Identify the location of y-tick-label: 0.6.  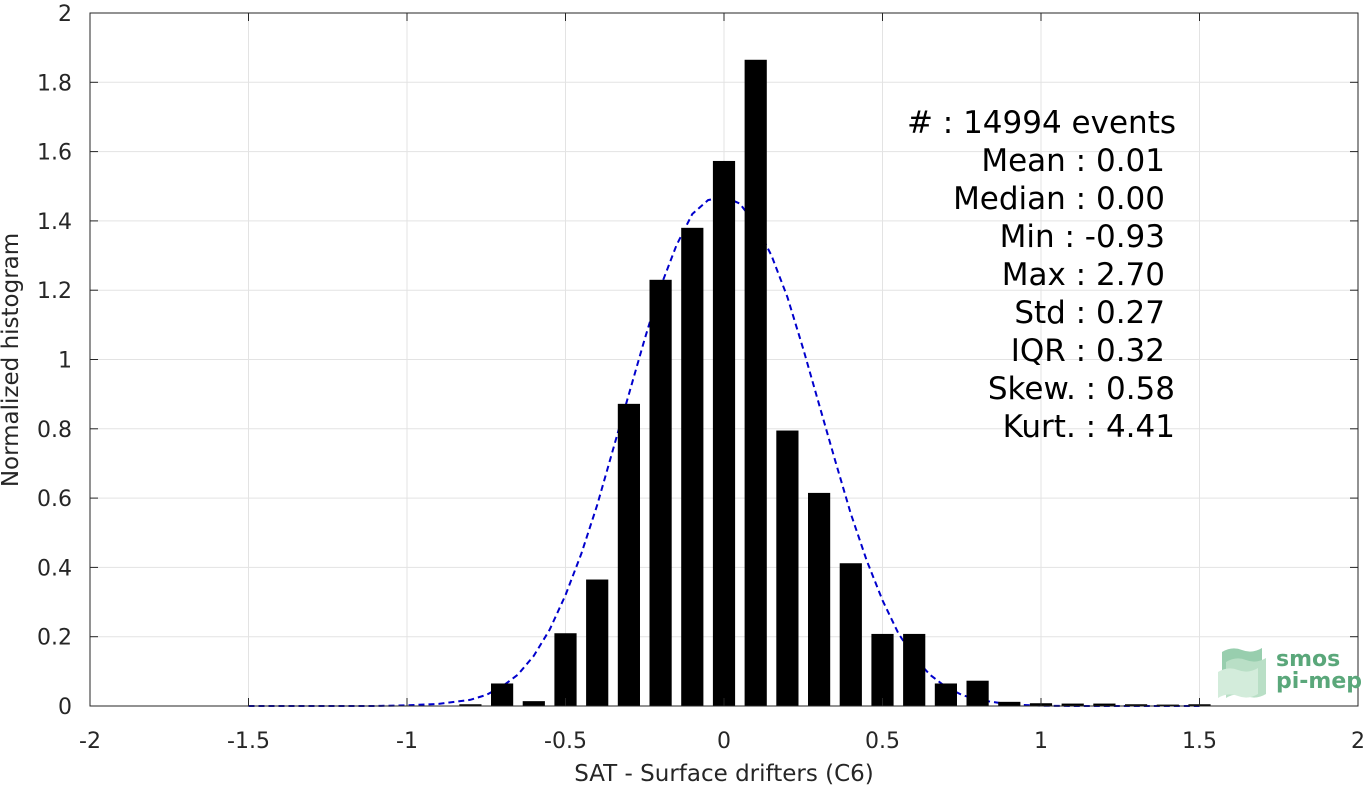
(54, 499).